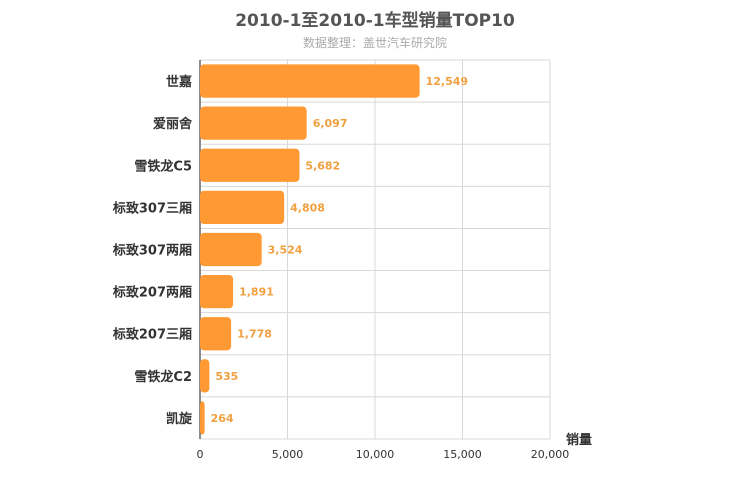 The image size is (750, 500). I want to click on data-label: 12,549, so click(447, 81).